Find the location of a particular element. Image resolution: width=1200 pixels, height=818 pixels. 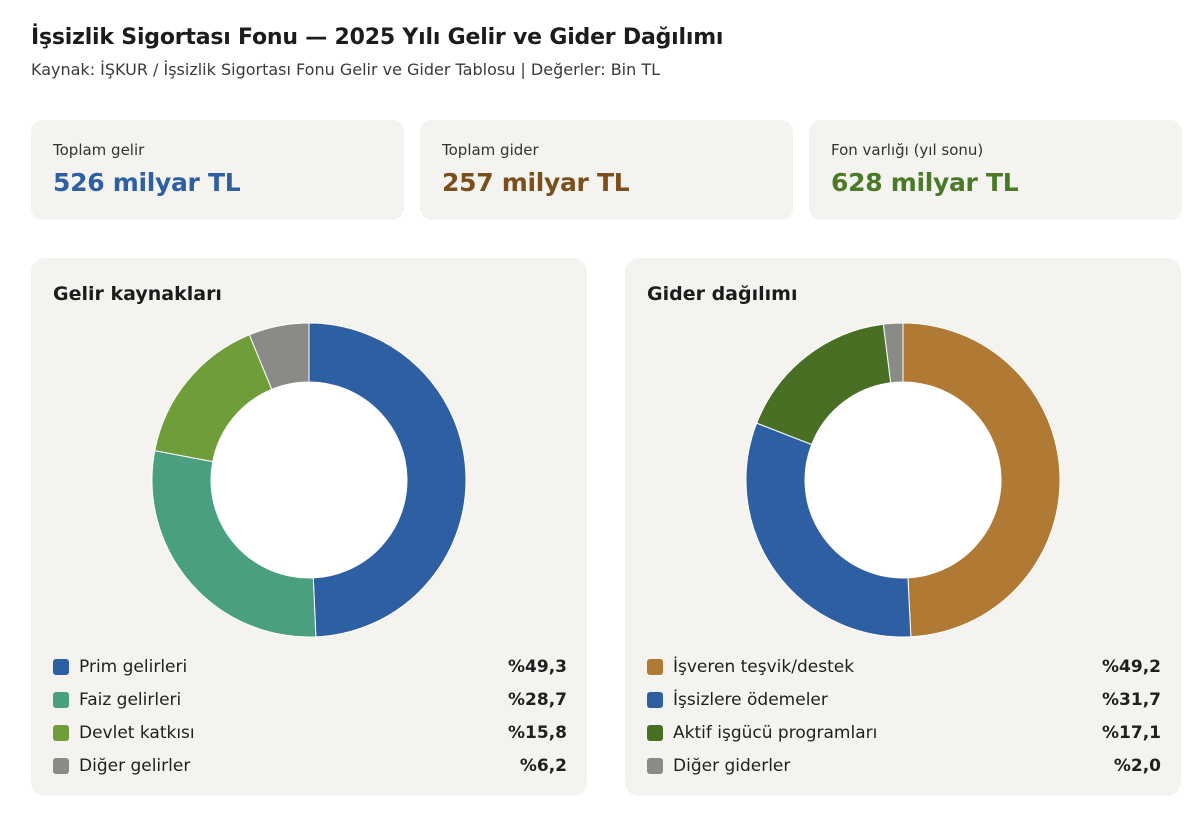

kpi-value: 628 milyar TL is located at coordinates (925, 182).